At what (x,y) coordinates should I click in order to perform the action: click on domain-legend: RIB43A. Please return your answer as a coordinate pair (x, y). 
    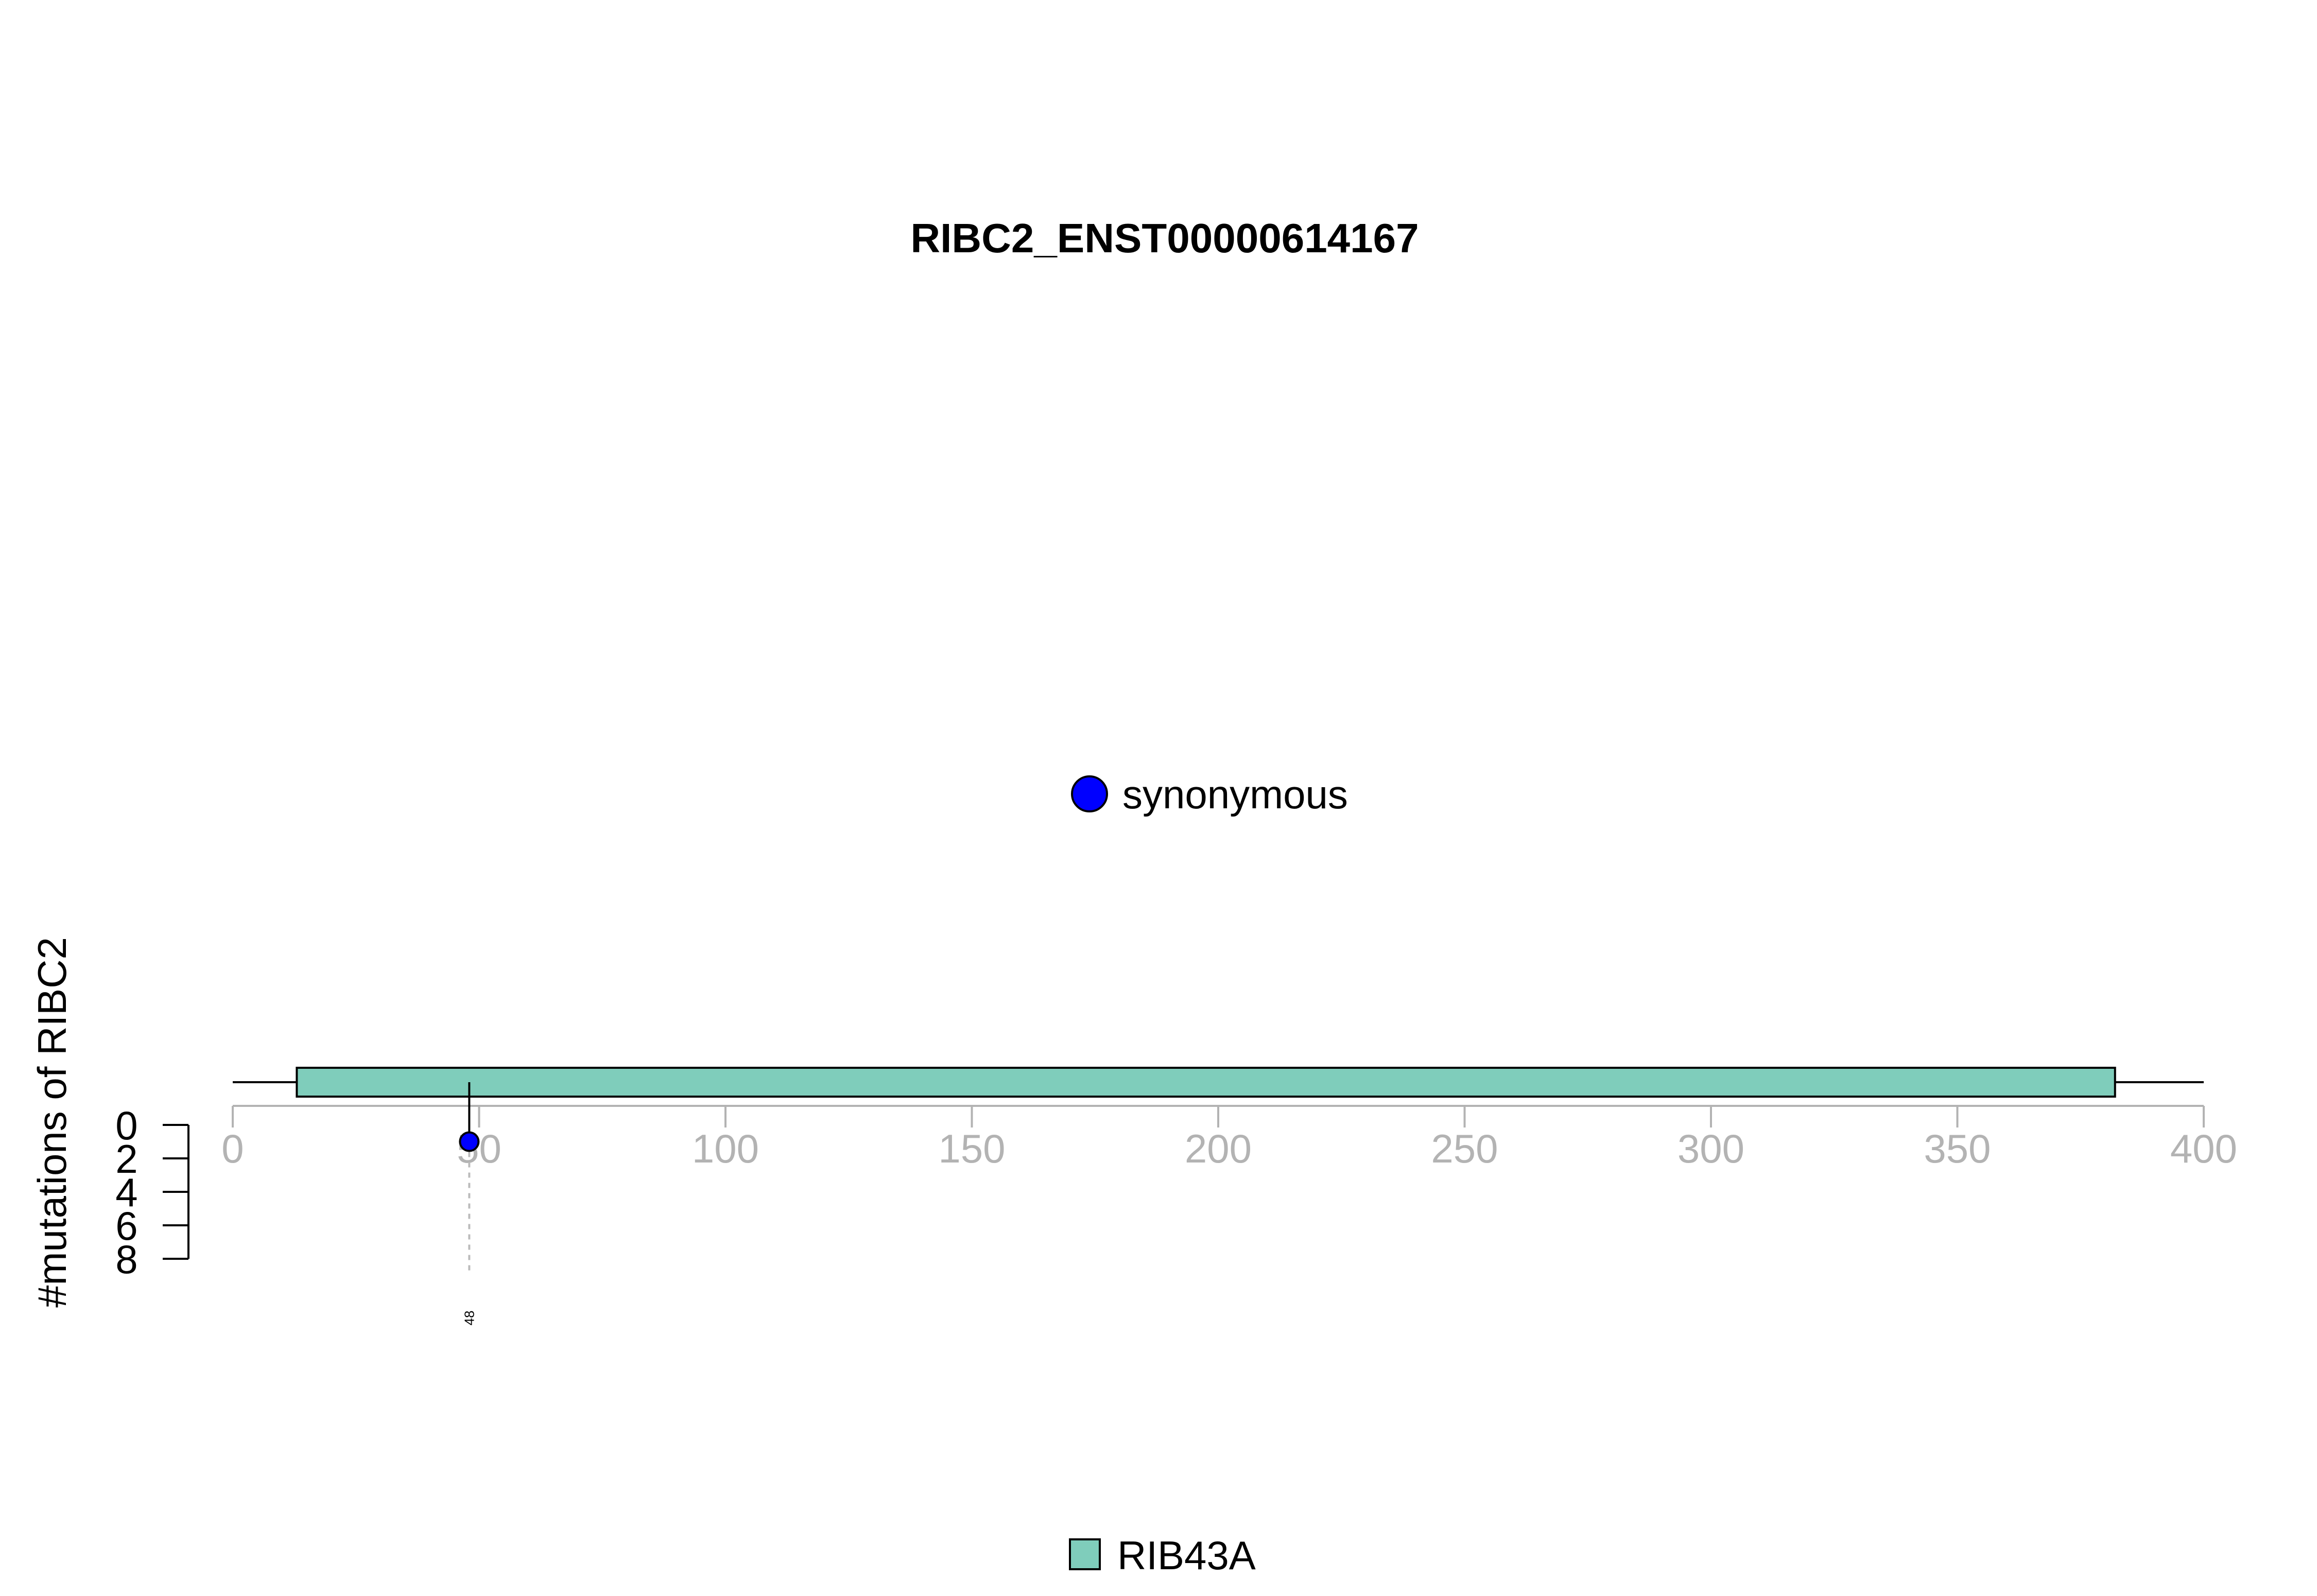
    Looking at the image, I should click on (1162, 1556).